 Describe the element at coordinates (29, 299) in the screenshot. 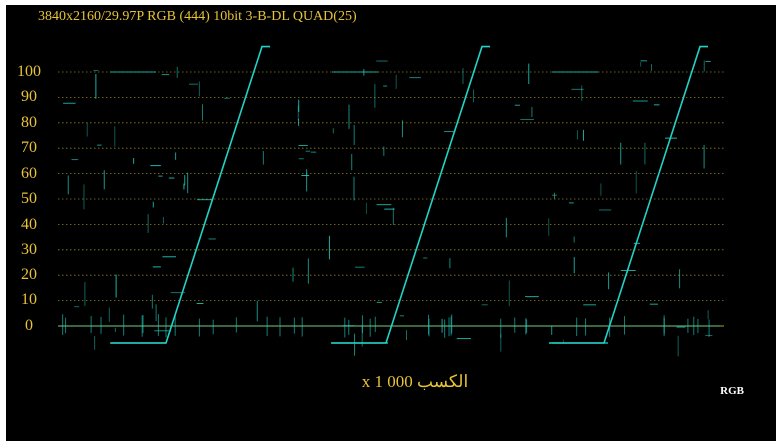

I see `scale-label-10: 10` at that location.